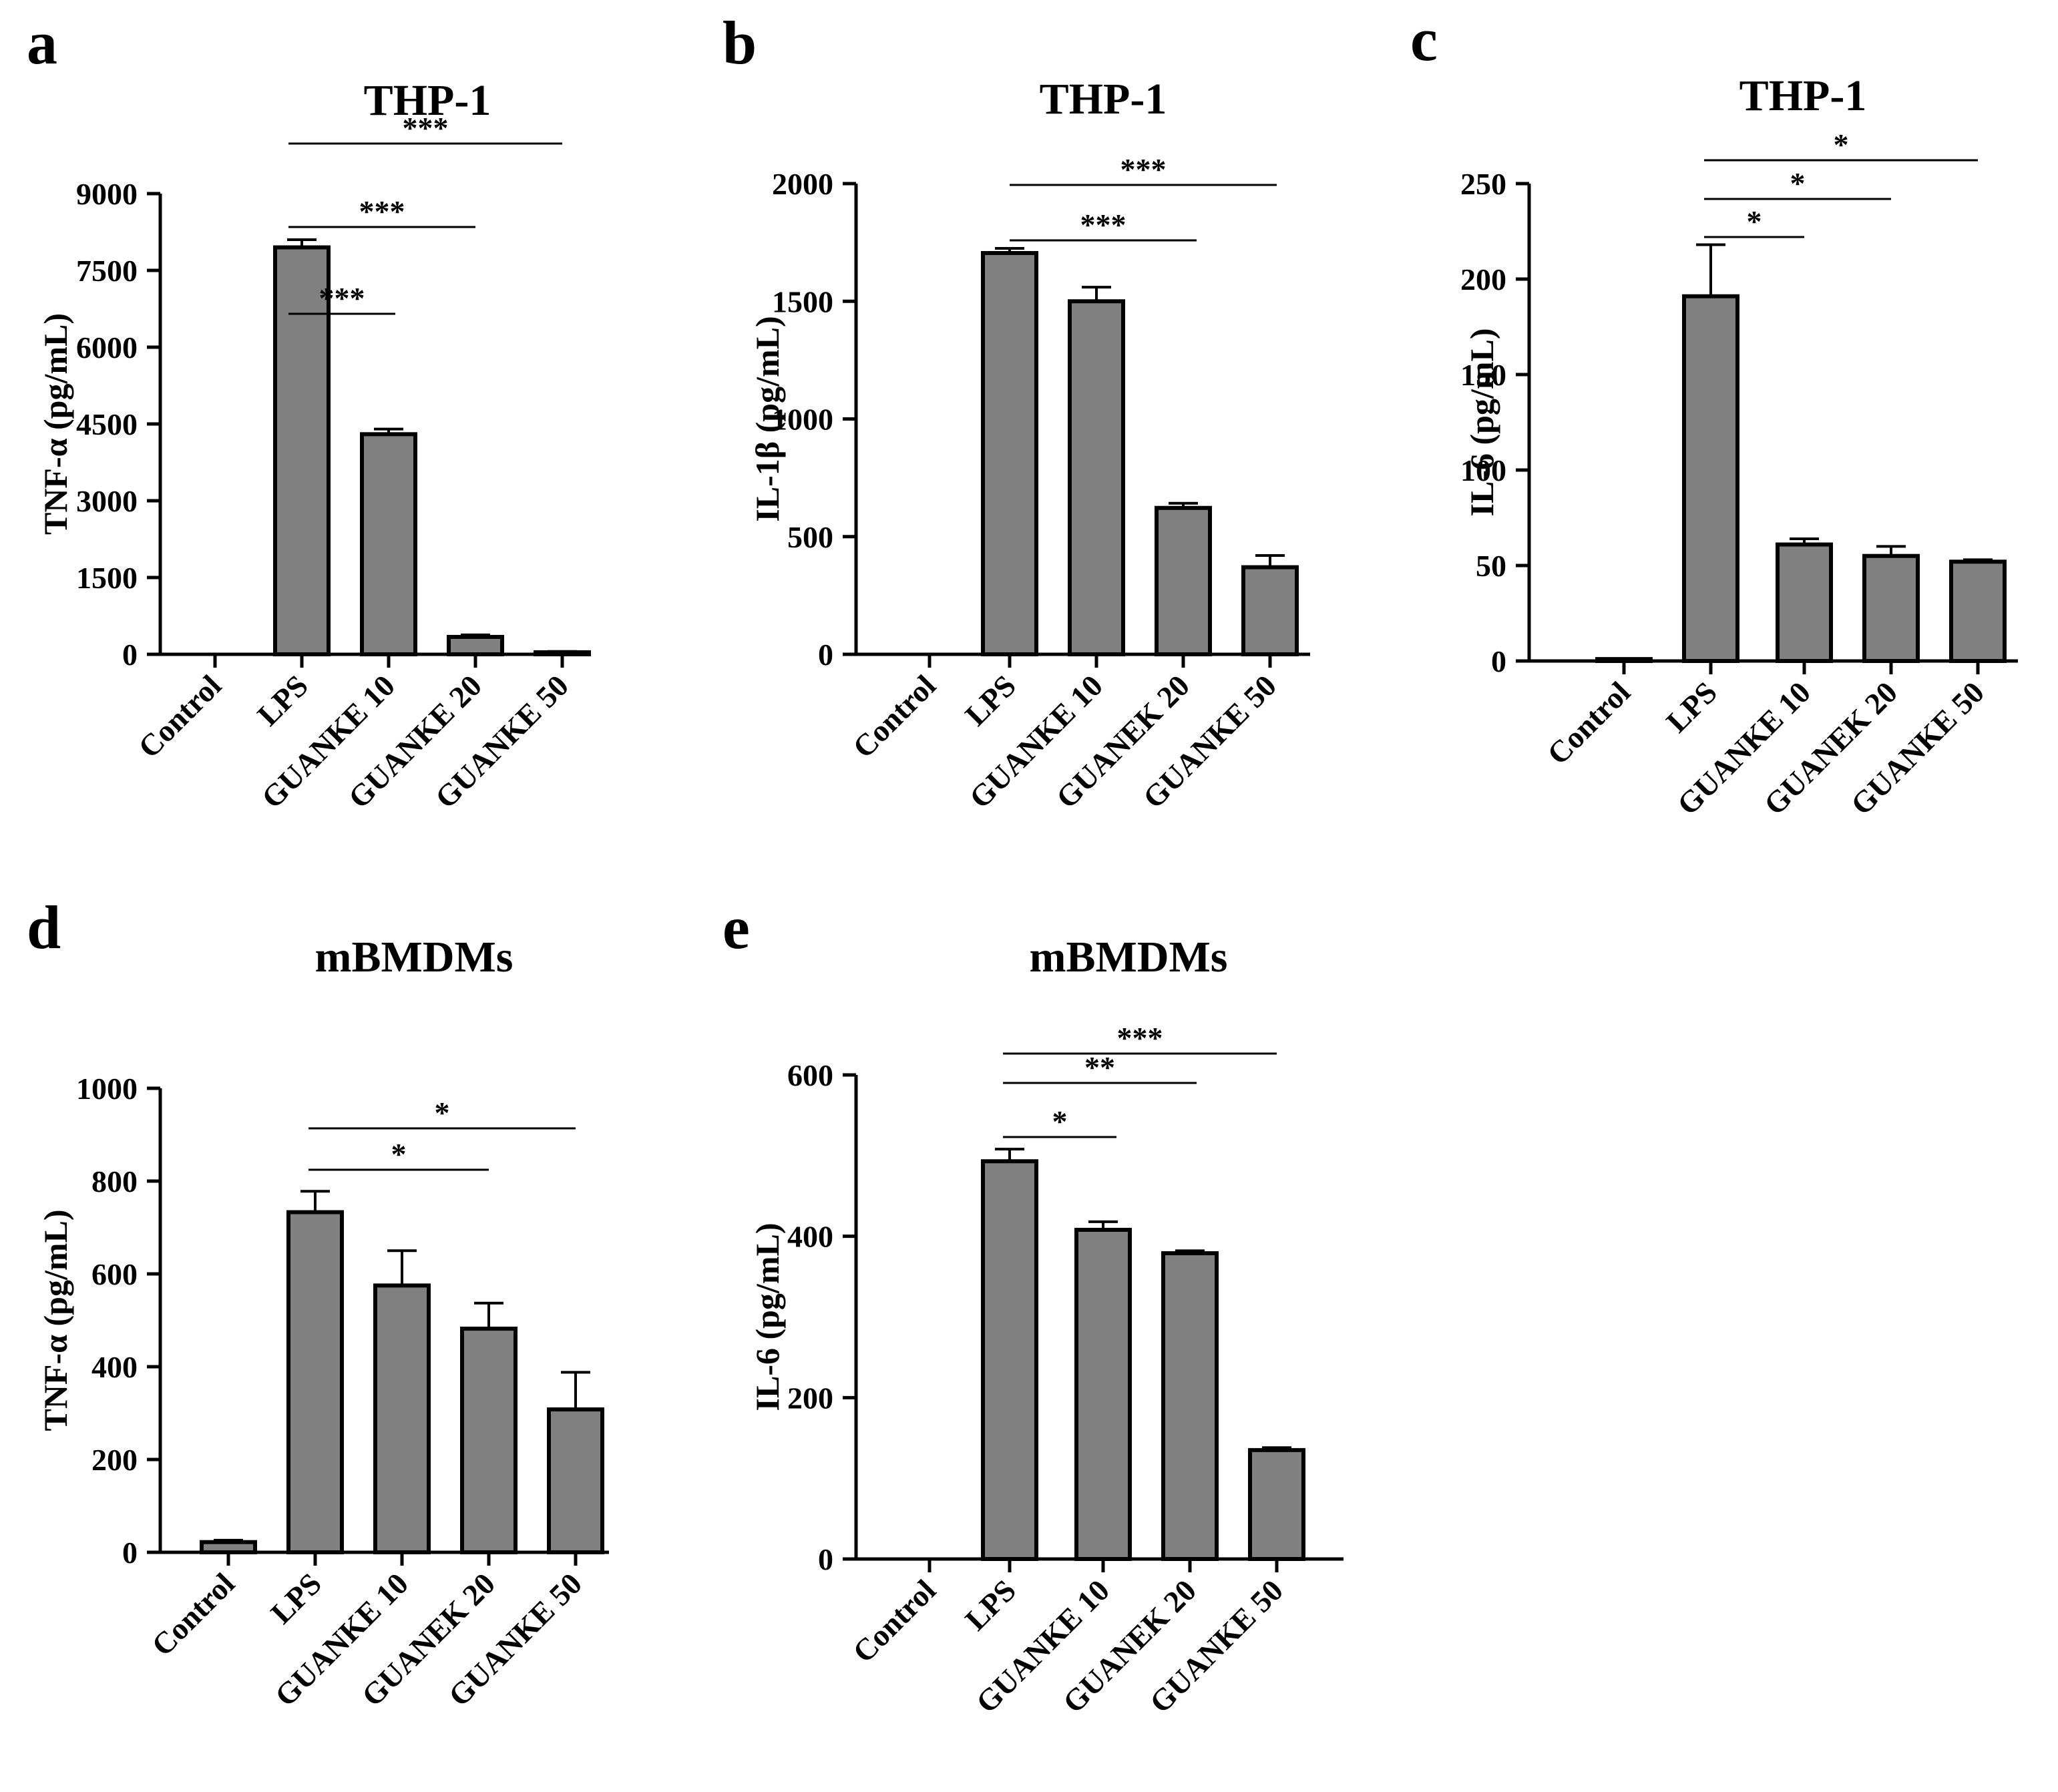  Describe the element at coordinates (1491, 566) in the screenshot. I see `y-tick-label: 50` at that location.